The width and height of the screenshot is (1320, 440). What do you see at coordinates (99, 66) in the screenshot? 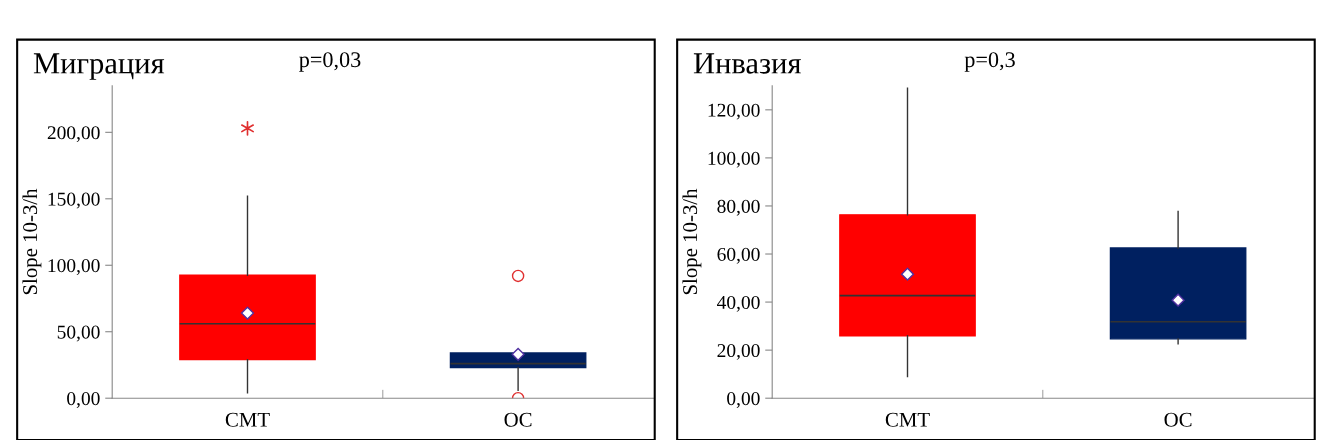
I see `chart-title: Миграция` at bounding box center [99, 66].